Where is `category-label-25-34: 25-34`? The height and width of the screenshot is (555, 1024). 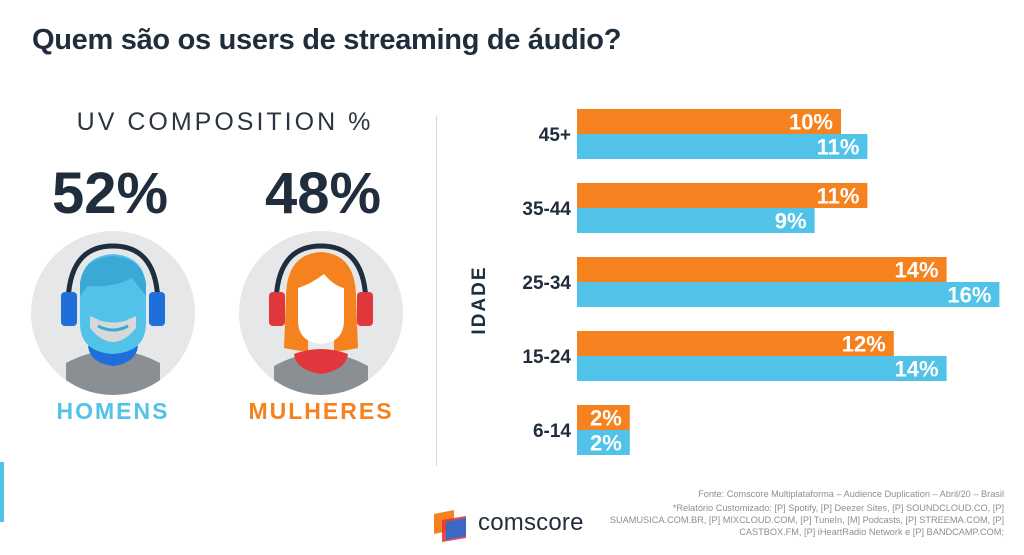 category-label-25-34: 25-34 is located at coordinates (546, 283).